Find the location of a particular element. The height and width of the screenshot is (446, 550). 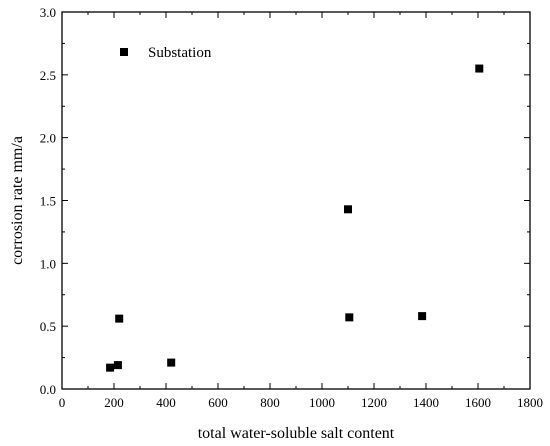

y-tick-label: 1.0 is located at coordinates (48, 263).